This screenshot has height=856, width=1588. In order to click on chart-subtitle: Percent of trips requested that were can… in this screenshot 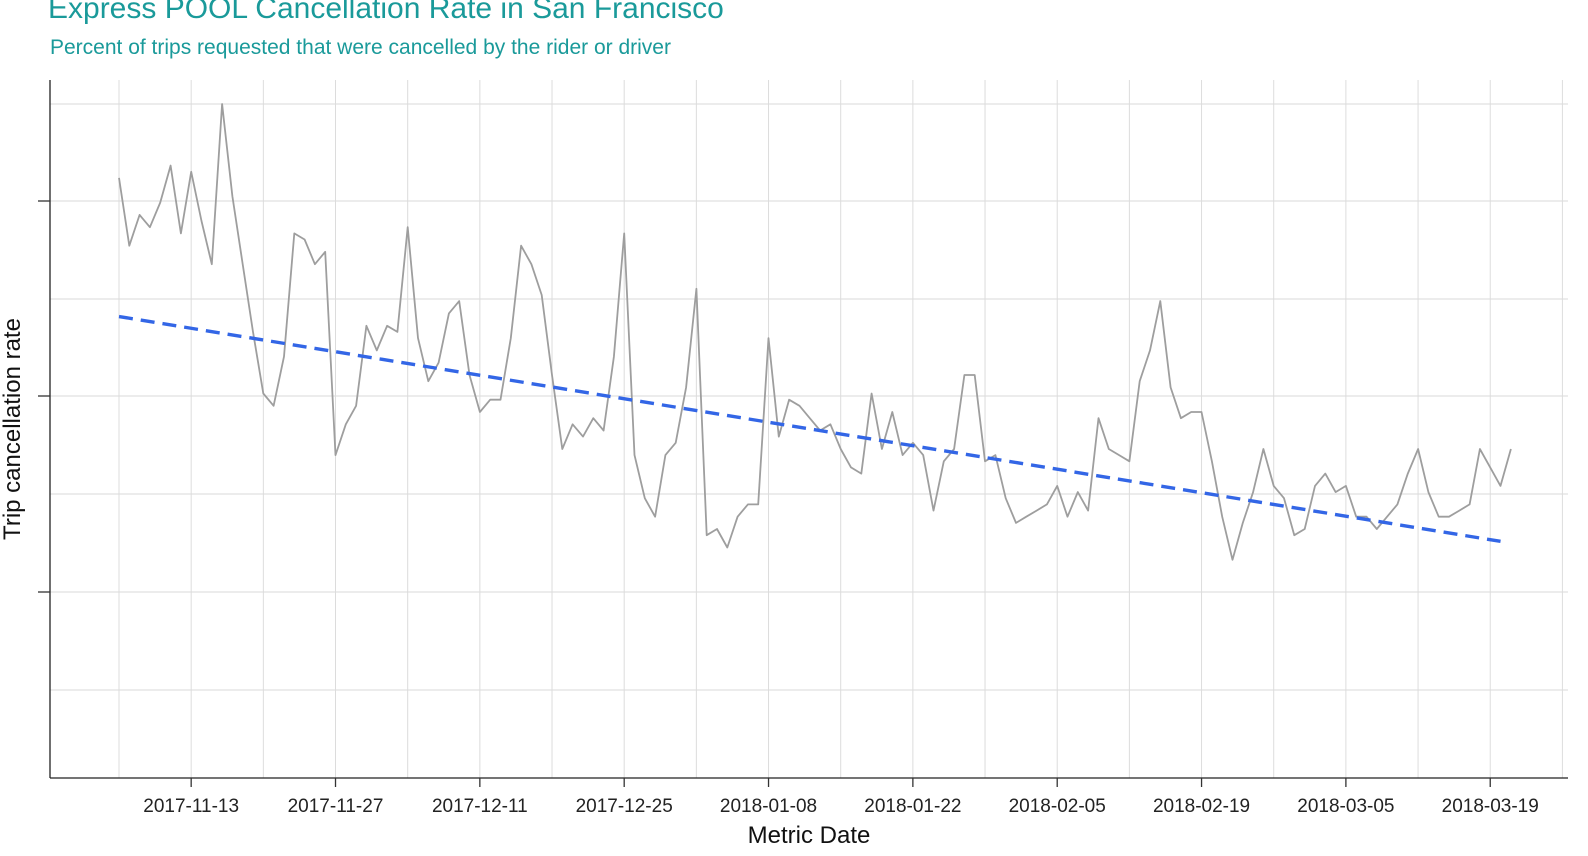, I will do `click(360, 47)`.